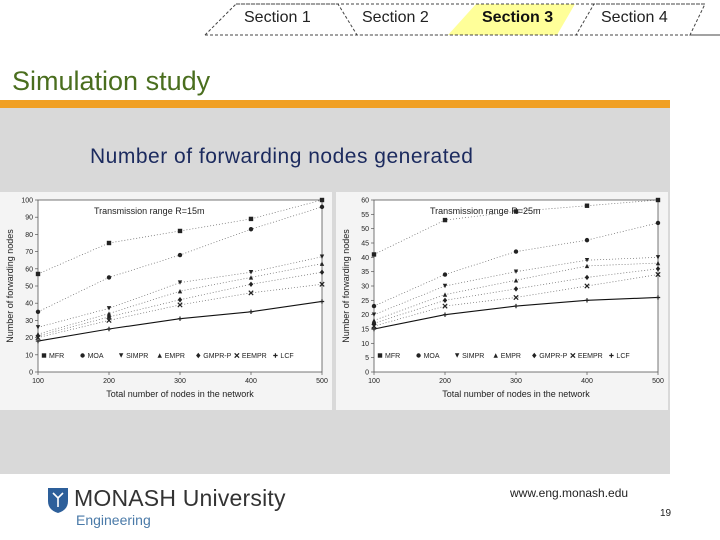  I want to click on y-tick-label: 45, so click(365, 244).